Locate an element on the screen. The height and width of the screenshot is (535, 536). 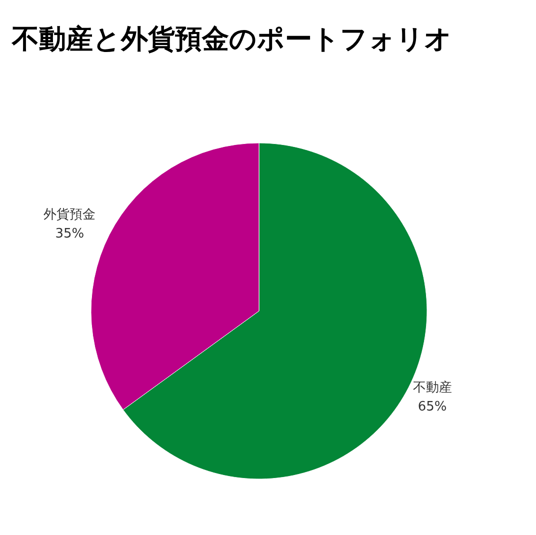
data-label: 65% is located at coordinates (432, 406).